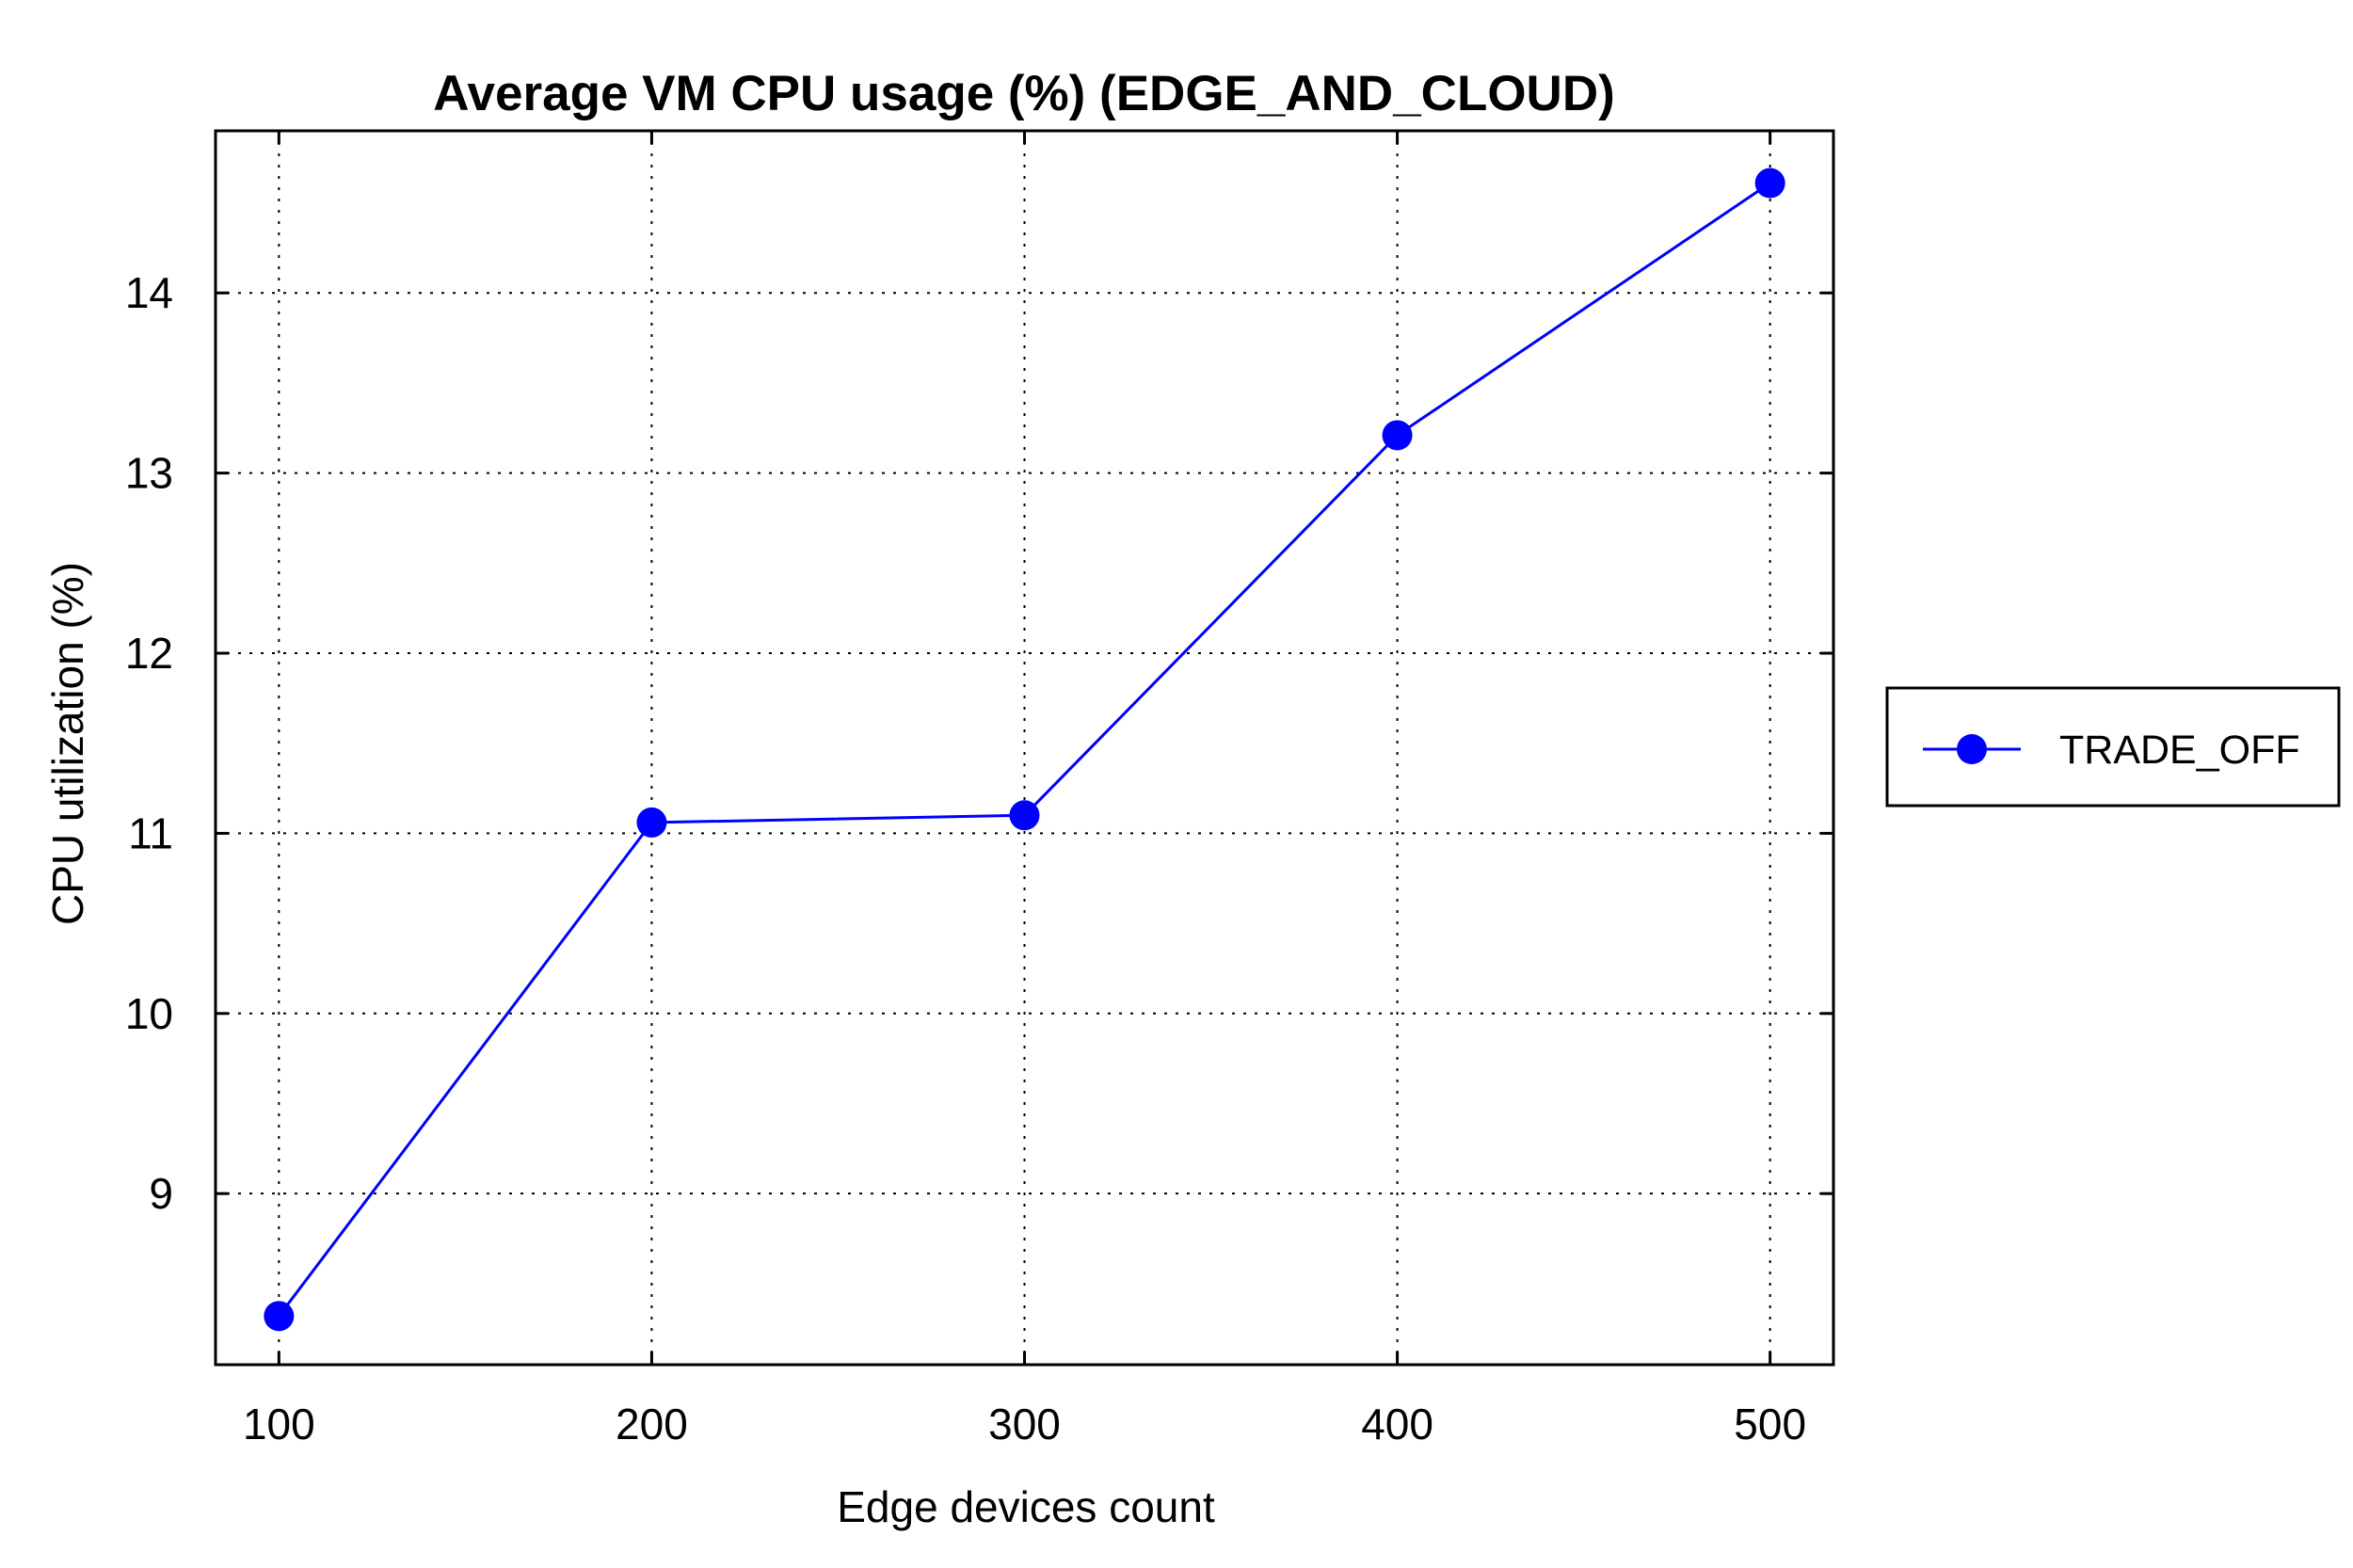 The image size is (2353, 1568). Describe the element at coordinates (149, 653) in the screenshot. I see `y-tick-label: 12` at that location.